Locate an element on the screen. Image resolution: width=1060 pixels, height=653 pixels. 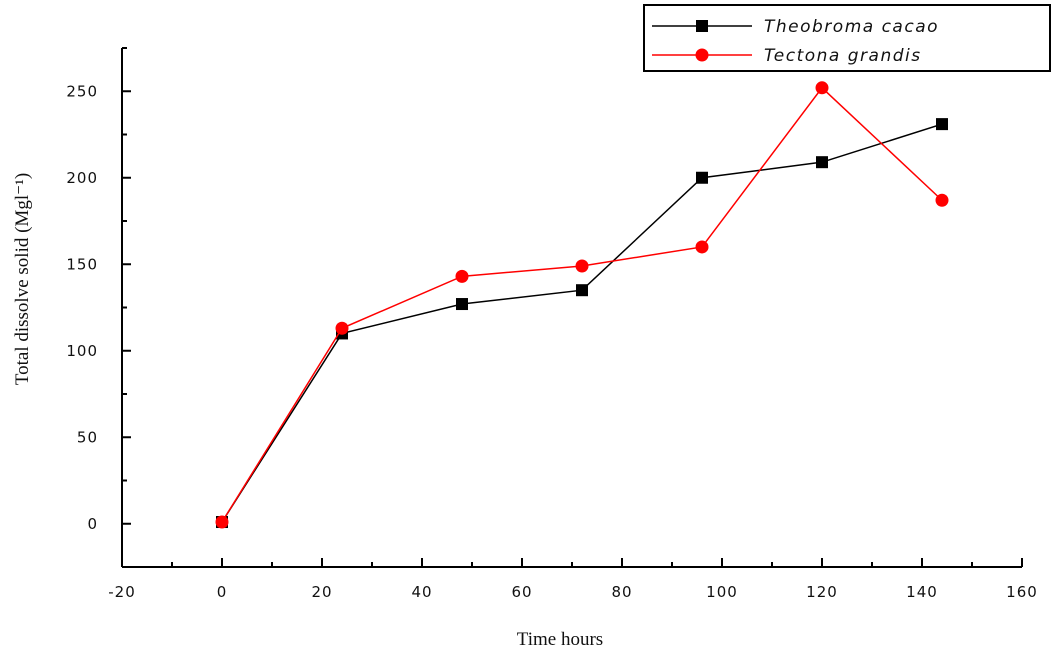
legend-item: Theobroma cacao is located at coordinates (795, 27).